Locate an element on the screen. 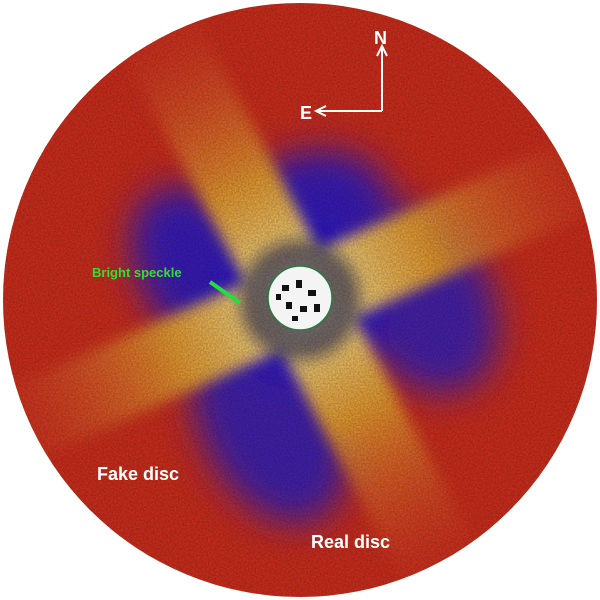  real-disc-label: Real disc is located at coordinates (350, 542).